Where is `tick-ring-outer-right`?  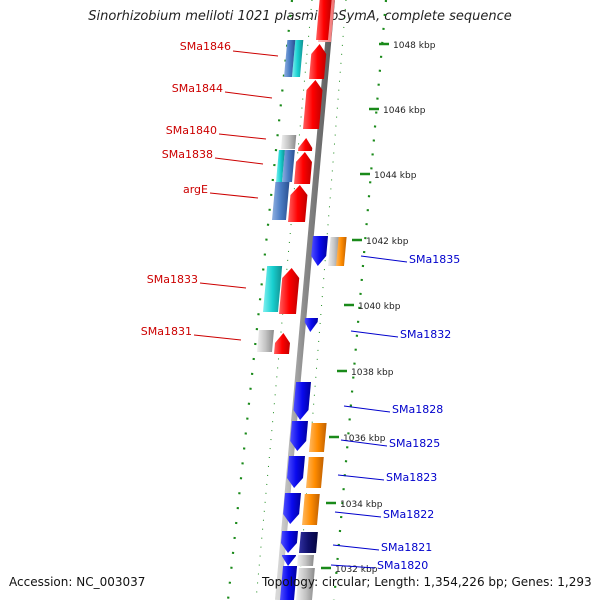 tick-ring-outer-right is located at coordinates (360, 300).